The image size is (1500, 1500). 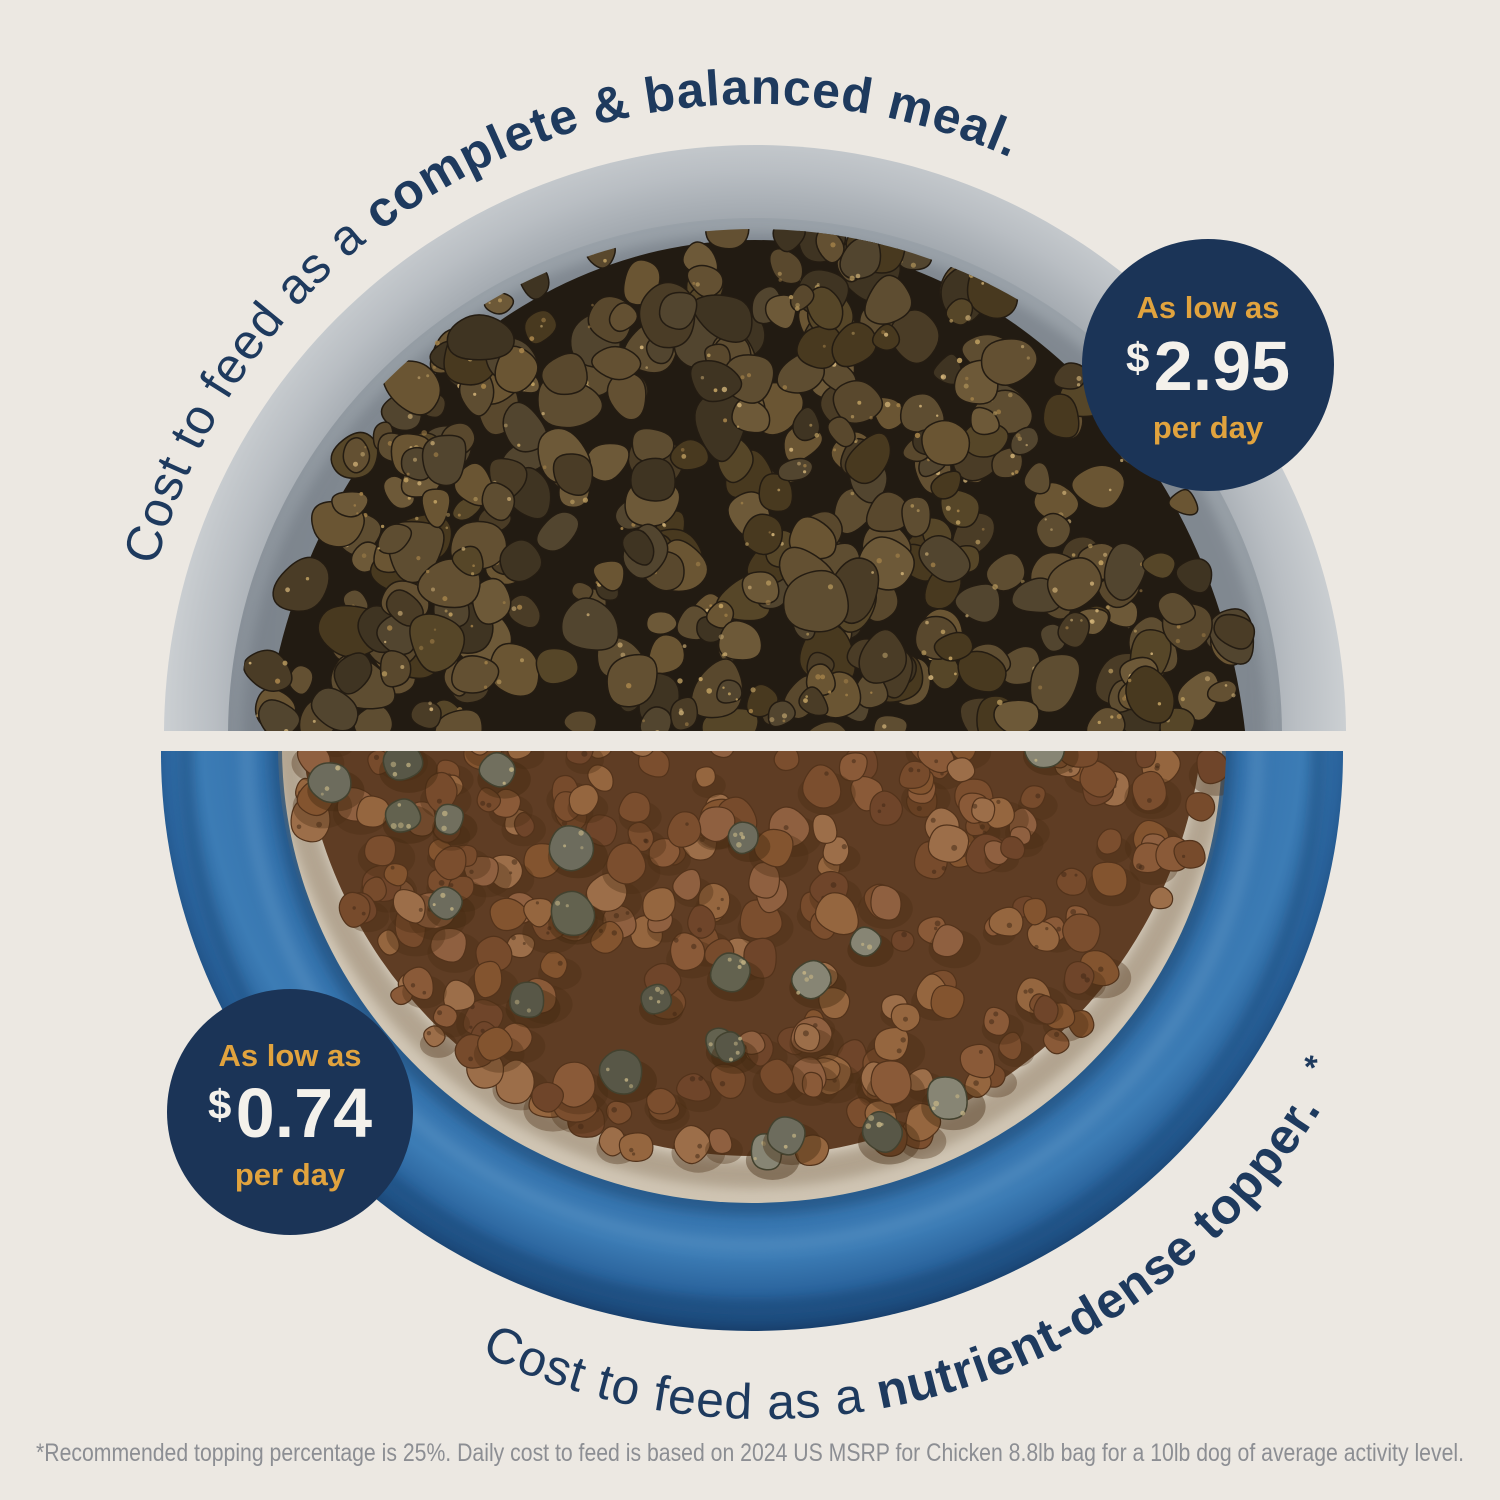 I want to click on top-badge-intro: As low as, so click(x=1208, y=307).